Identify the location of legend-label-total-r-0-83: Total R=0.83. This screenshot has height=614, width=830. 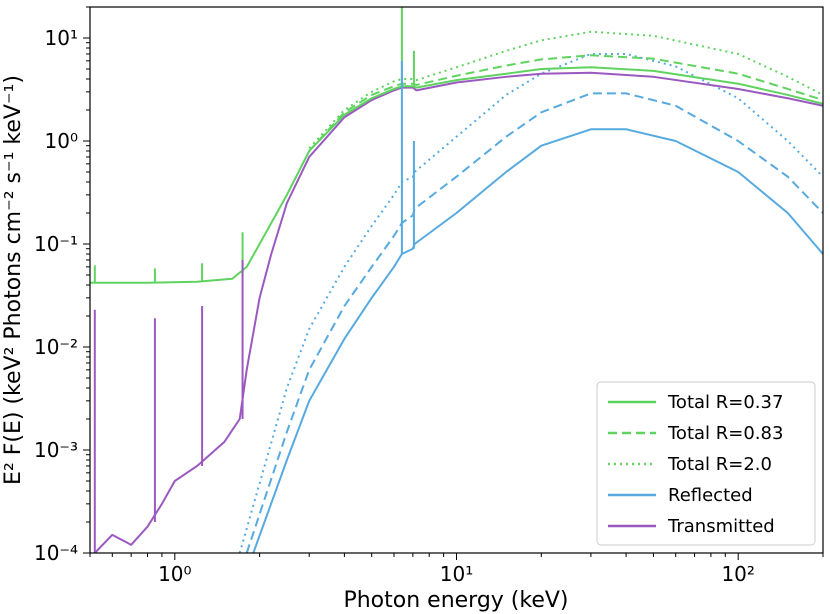
(725, 433).